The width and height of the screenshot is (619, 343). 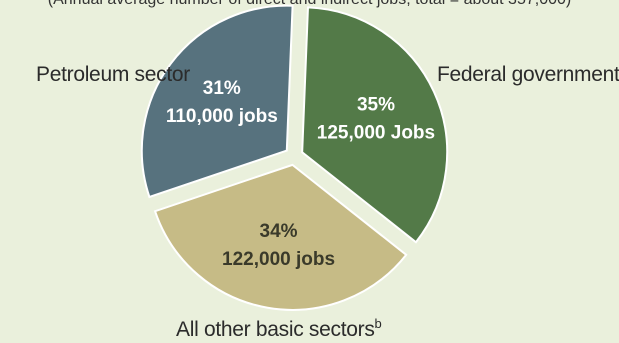 I want to click on label-federal-government: Federal government, so click(x=528, y=74).